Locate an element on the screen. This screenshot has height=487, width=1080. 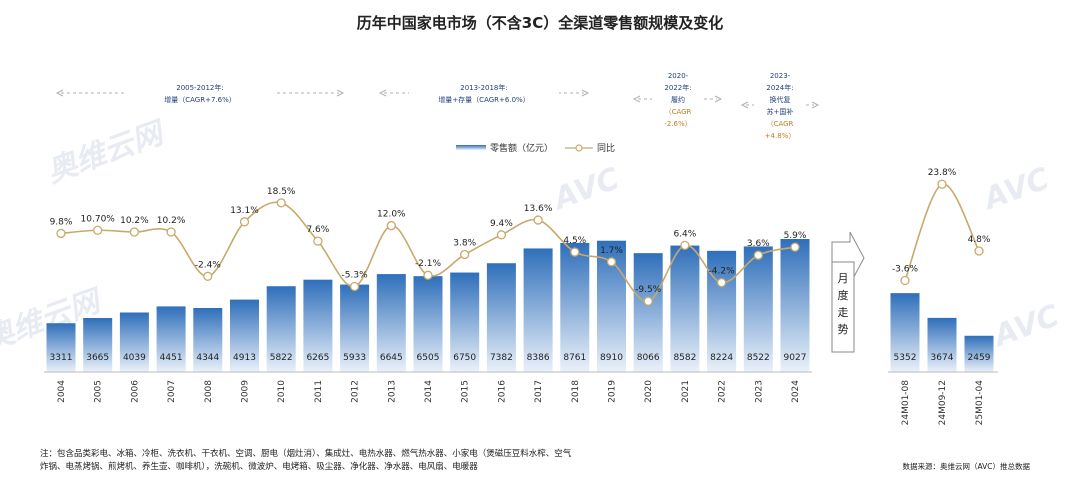
bar-2022 is located at coordinates (722, 311).